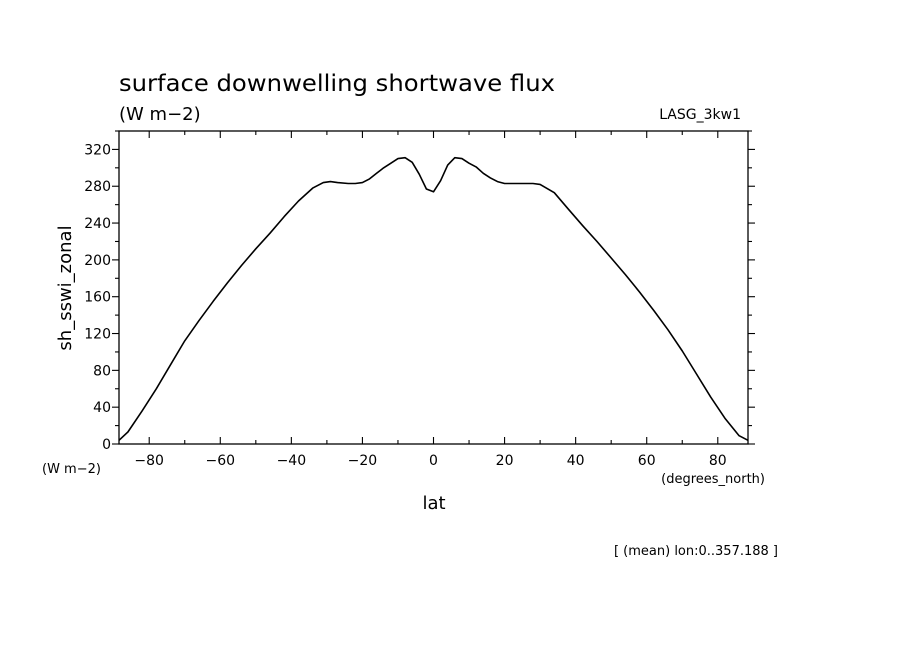  Describe the element at coordinates (700, 115) in the screenshot. I see `model-label: LASG_3kw1` at that location.